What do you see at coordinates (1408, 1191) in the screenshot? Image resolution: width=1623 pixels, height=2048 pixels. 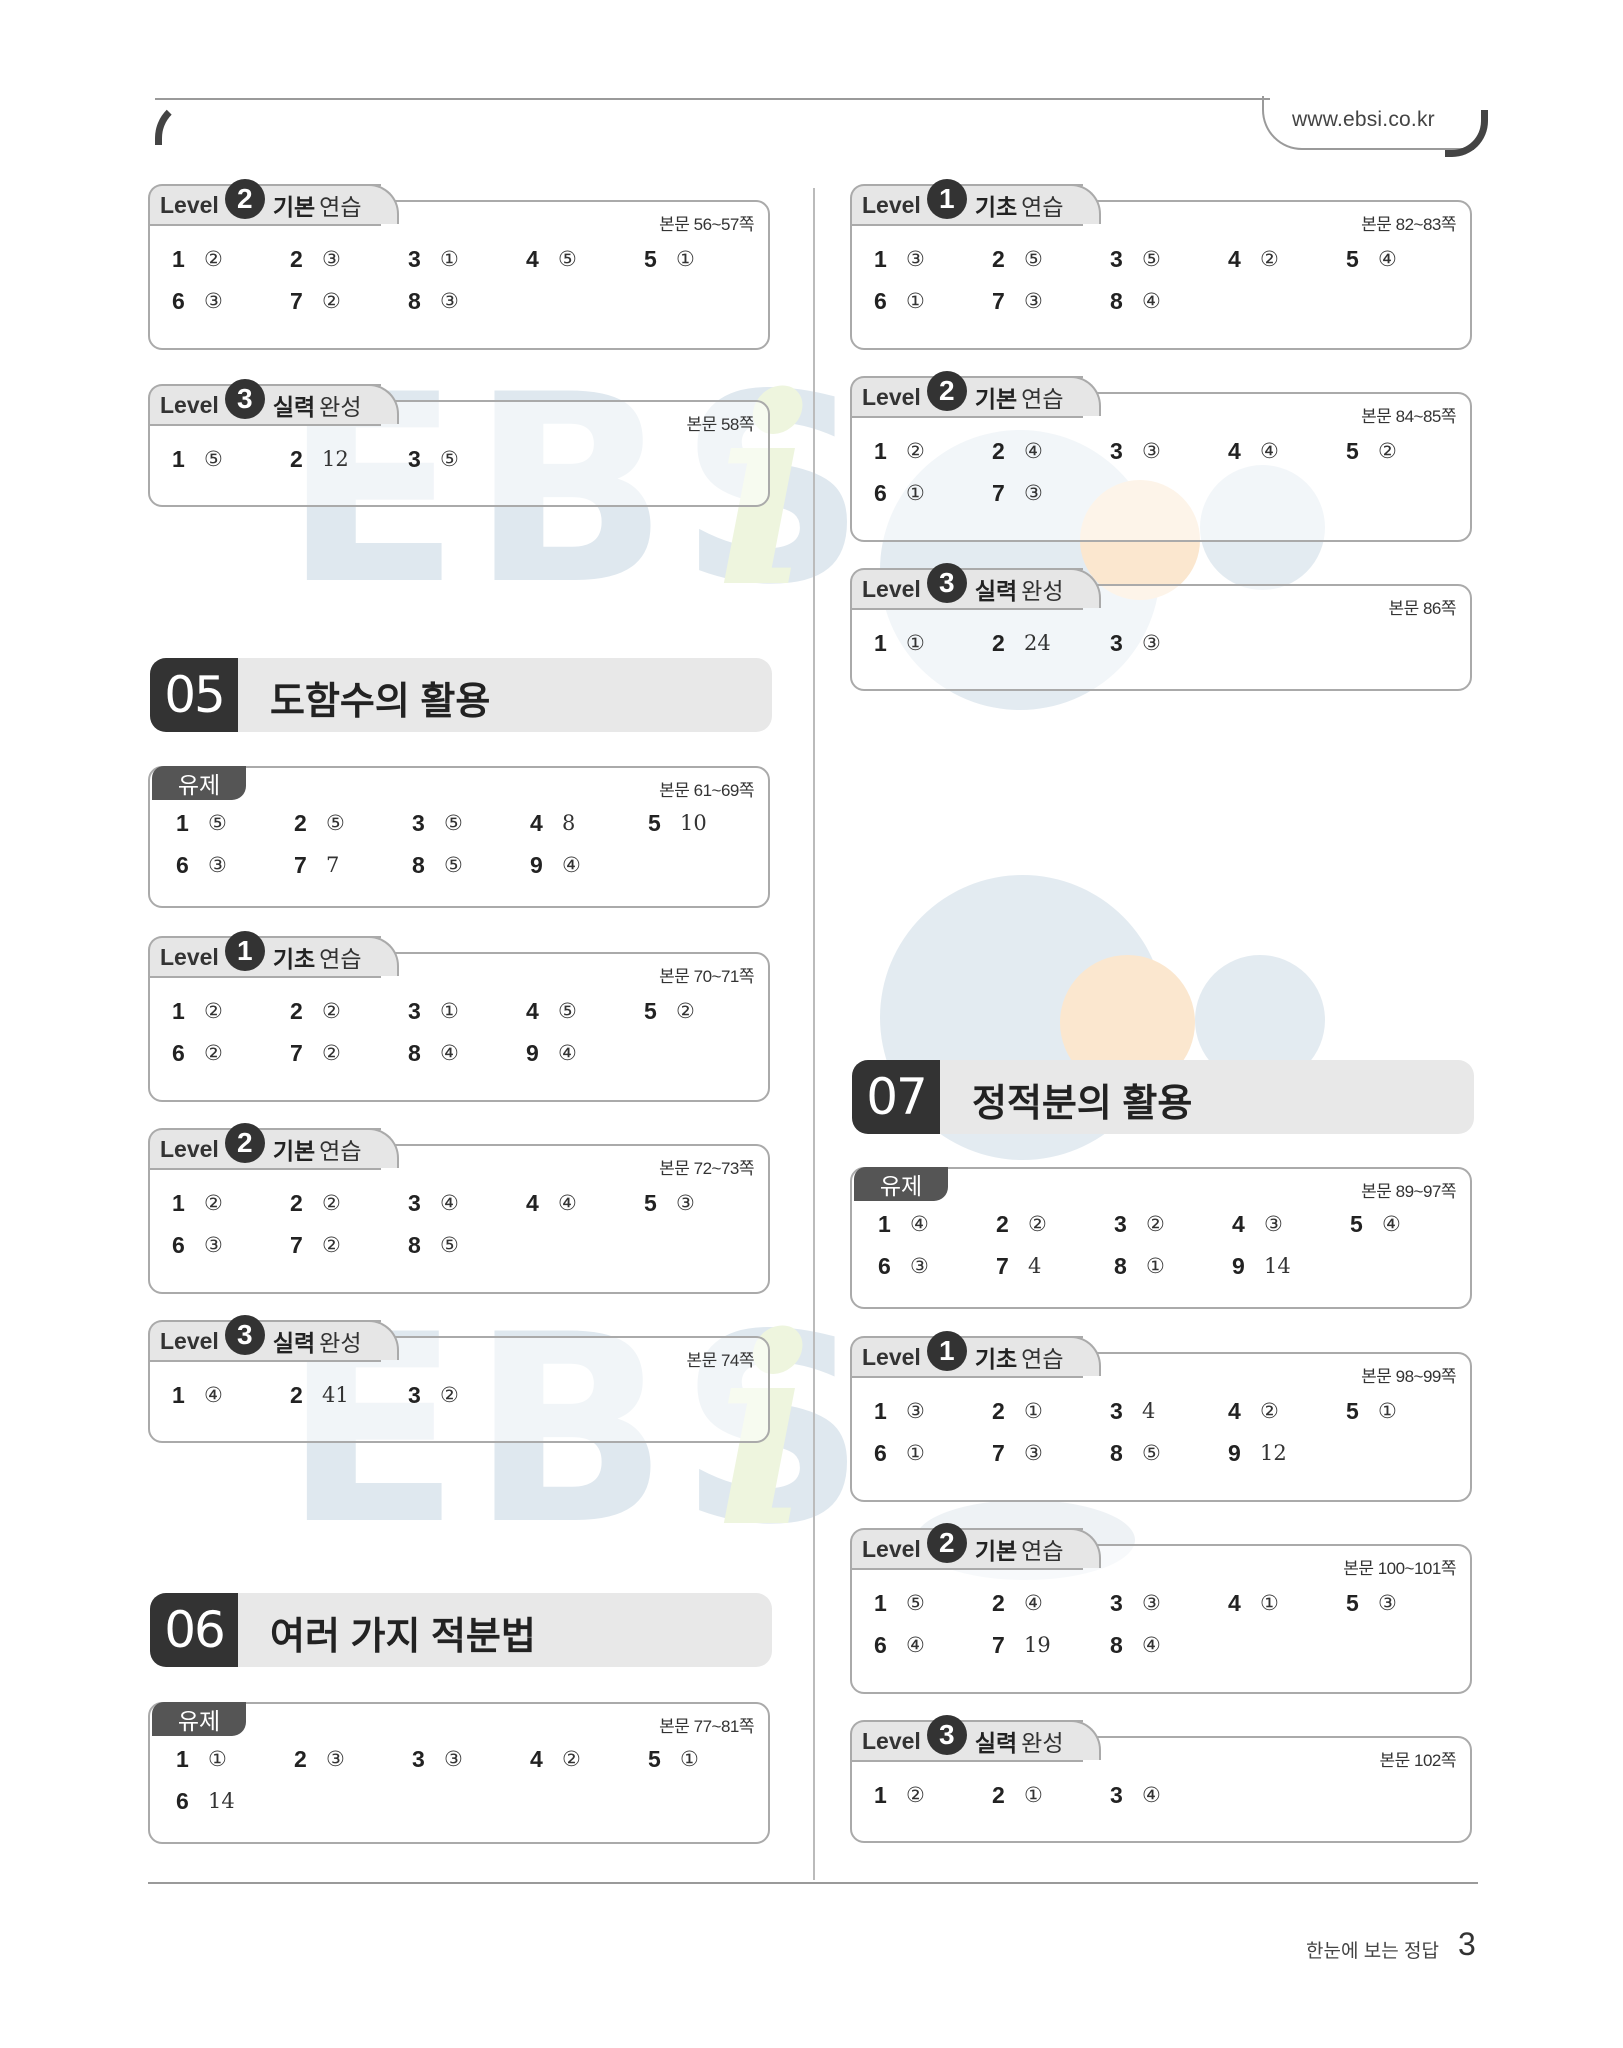 I see `page-reference: 본문 89~97쪽` at bounding box center [1408, 1191].